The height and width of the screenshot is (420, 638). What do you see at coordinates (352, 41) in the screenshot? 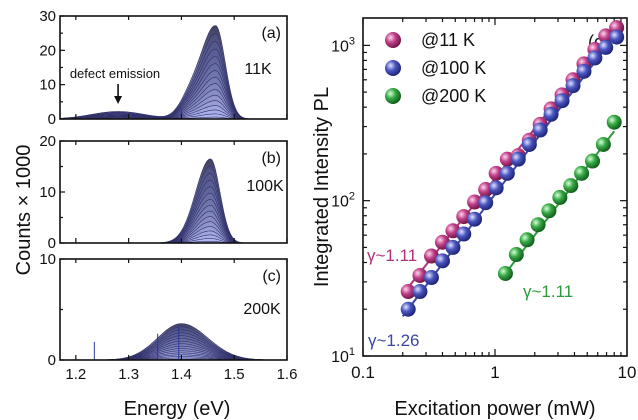
I see `y-tick-exponent: 3` at bounding box center [352, 41].